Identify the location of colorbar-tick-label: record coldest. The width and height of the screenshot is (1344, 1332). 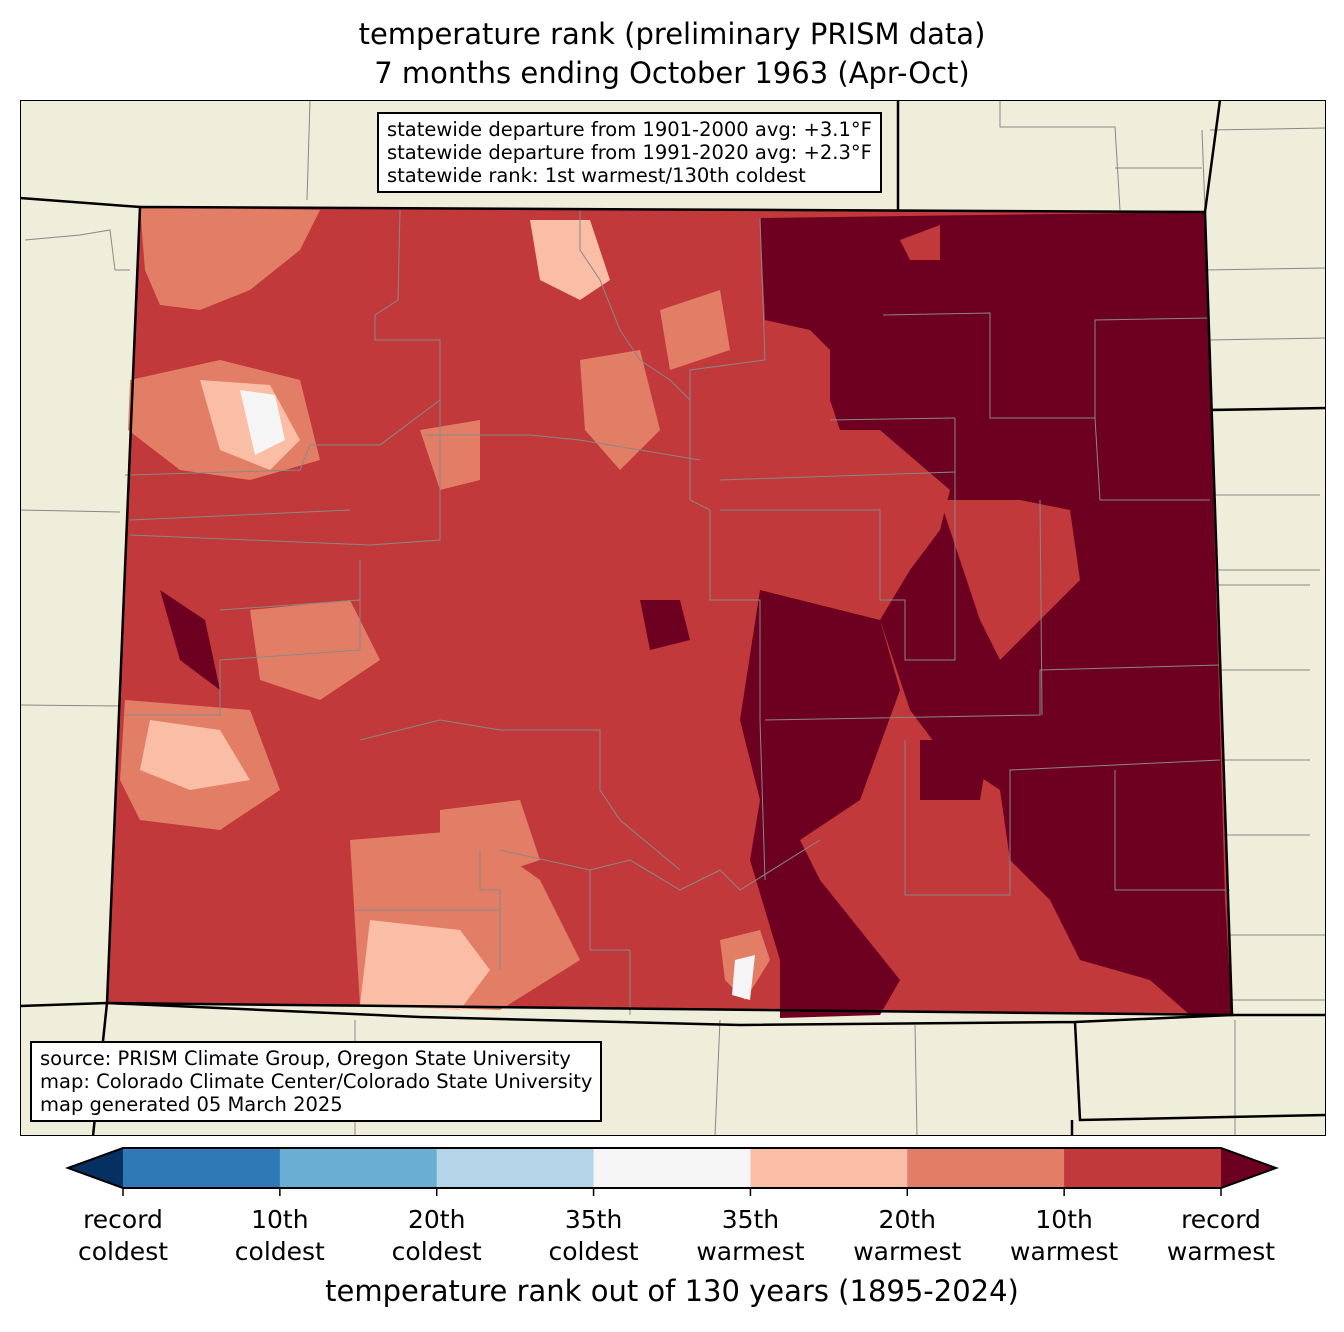
(123, 1236).